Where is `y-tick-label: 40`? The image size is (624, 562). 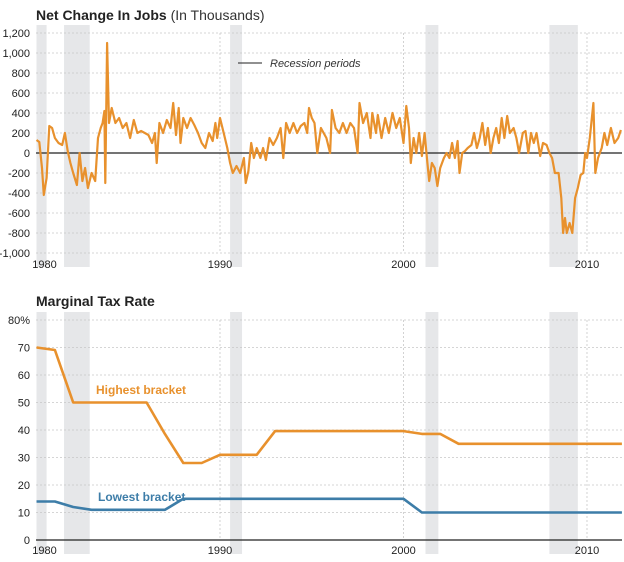
y-tick-label: 40 is located at coordinates (24, 431).